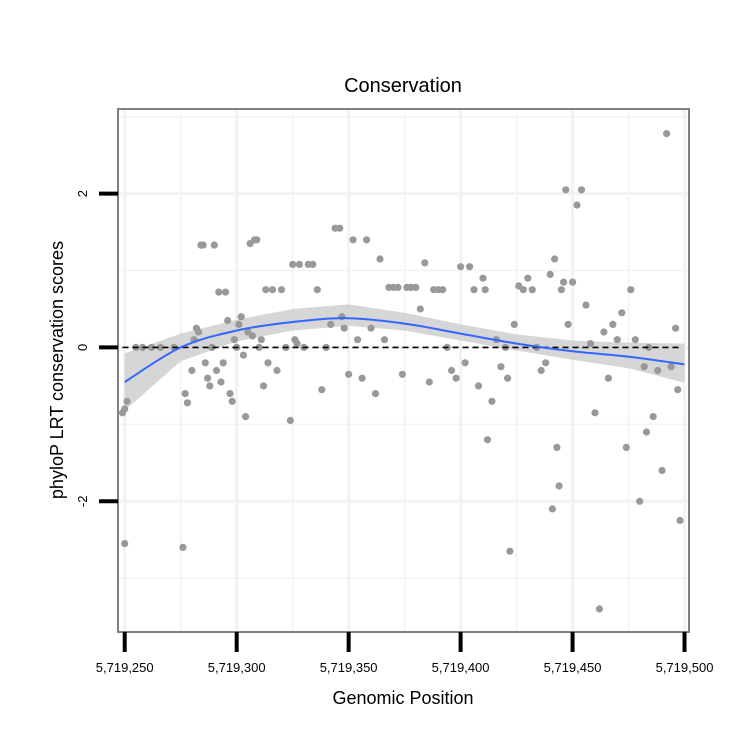 This screenshot has width=750, height=750. I want to click on chart-title: Conservation, so click(403, 86).